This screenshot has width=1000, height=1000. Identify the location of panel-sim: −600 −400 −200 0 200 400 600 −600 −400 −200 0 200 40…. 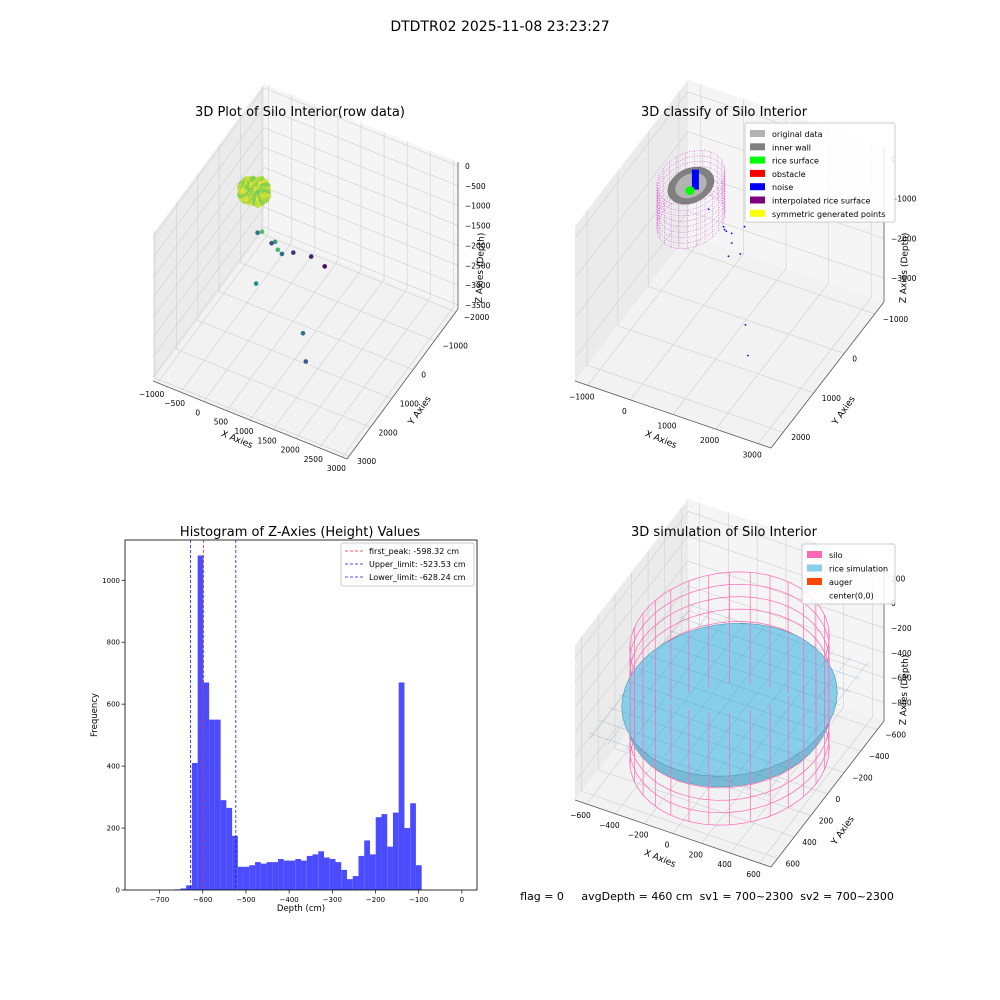
(741, 689).